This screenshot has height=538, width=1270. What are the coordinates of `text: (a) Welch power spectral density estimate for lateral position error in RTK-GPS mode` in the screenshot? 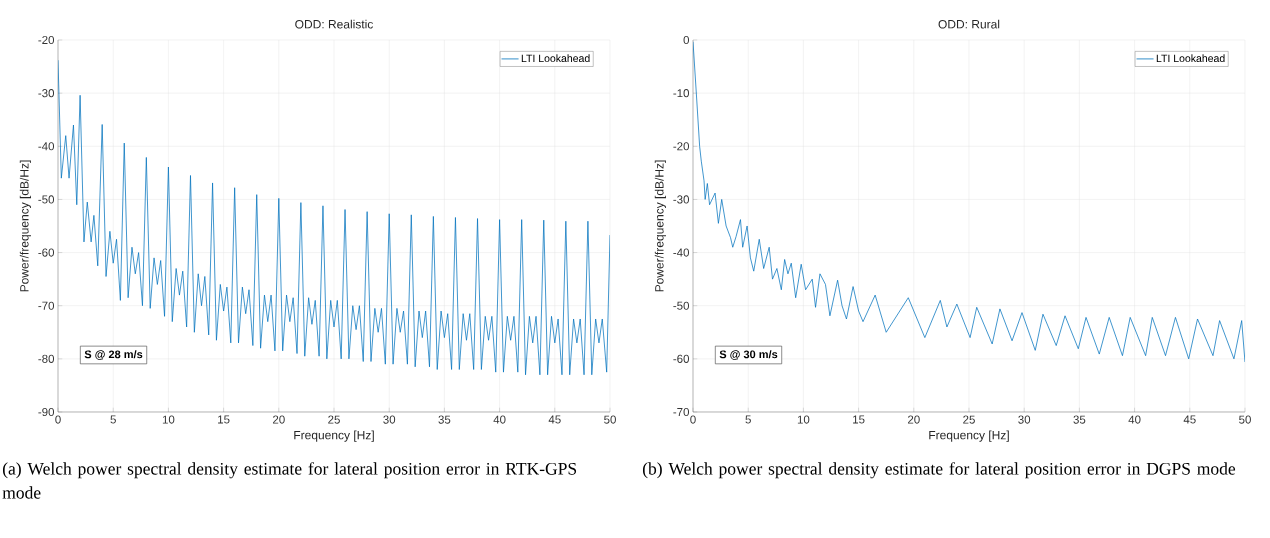 It's located at (289, 480).